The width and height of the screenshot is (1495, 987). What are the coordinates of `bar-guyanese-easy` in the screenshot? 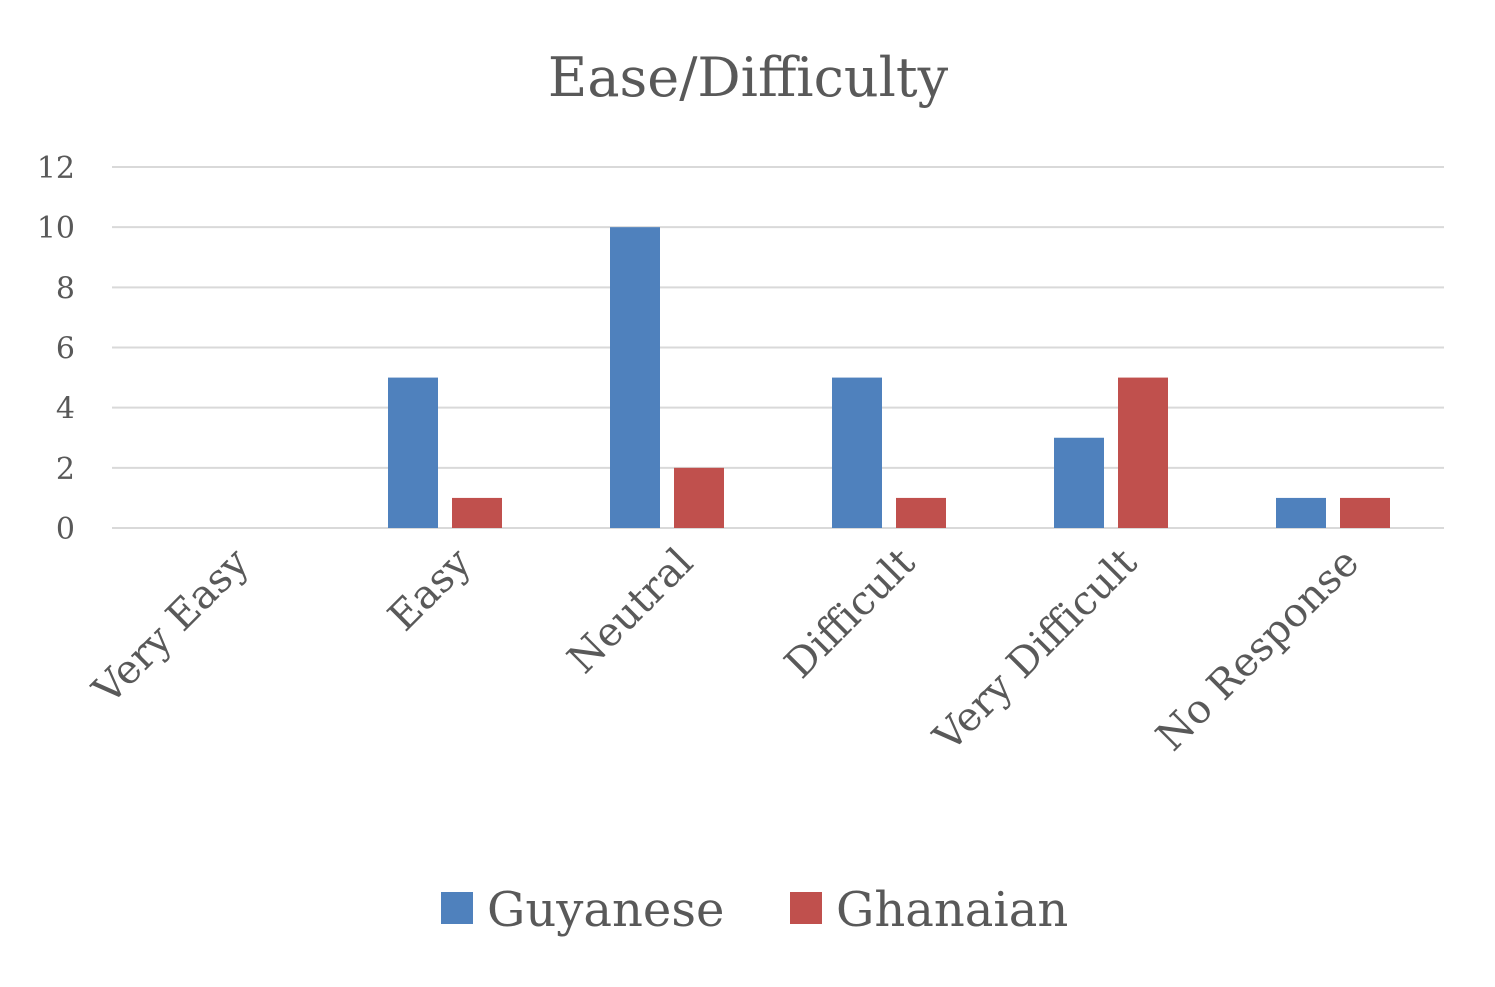 It's located at (413, 452).